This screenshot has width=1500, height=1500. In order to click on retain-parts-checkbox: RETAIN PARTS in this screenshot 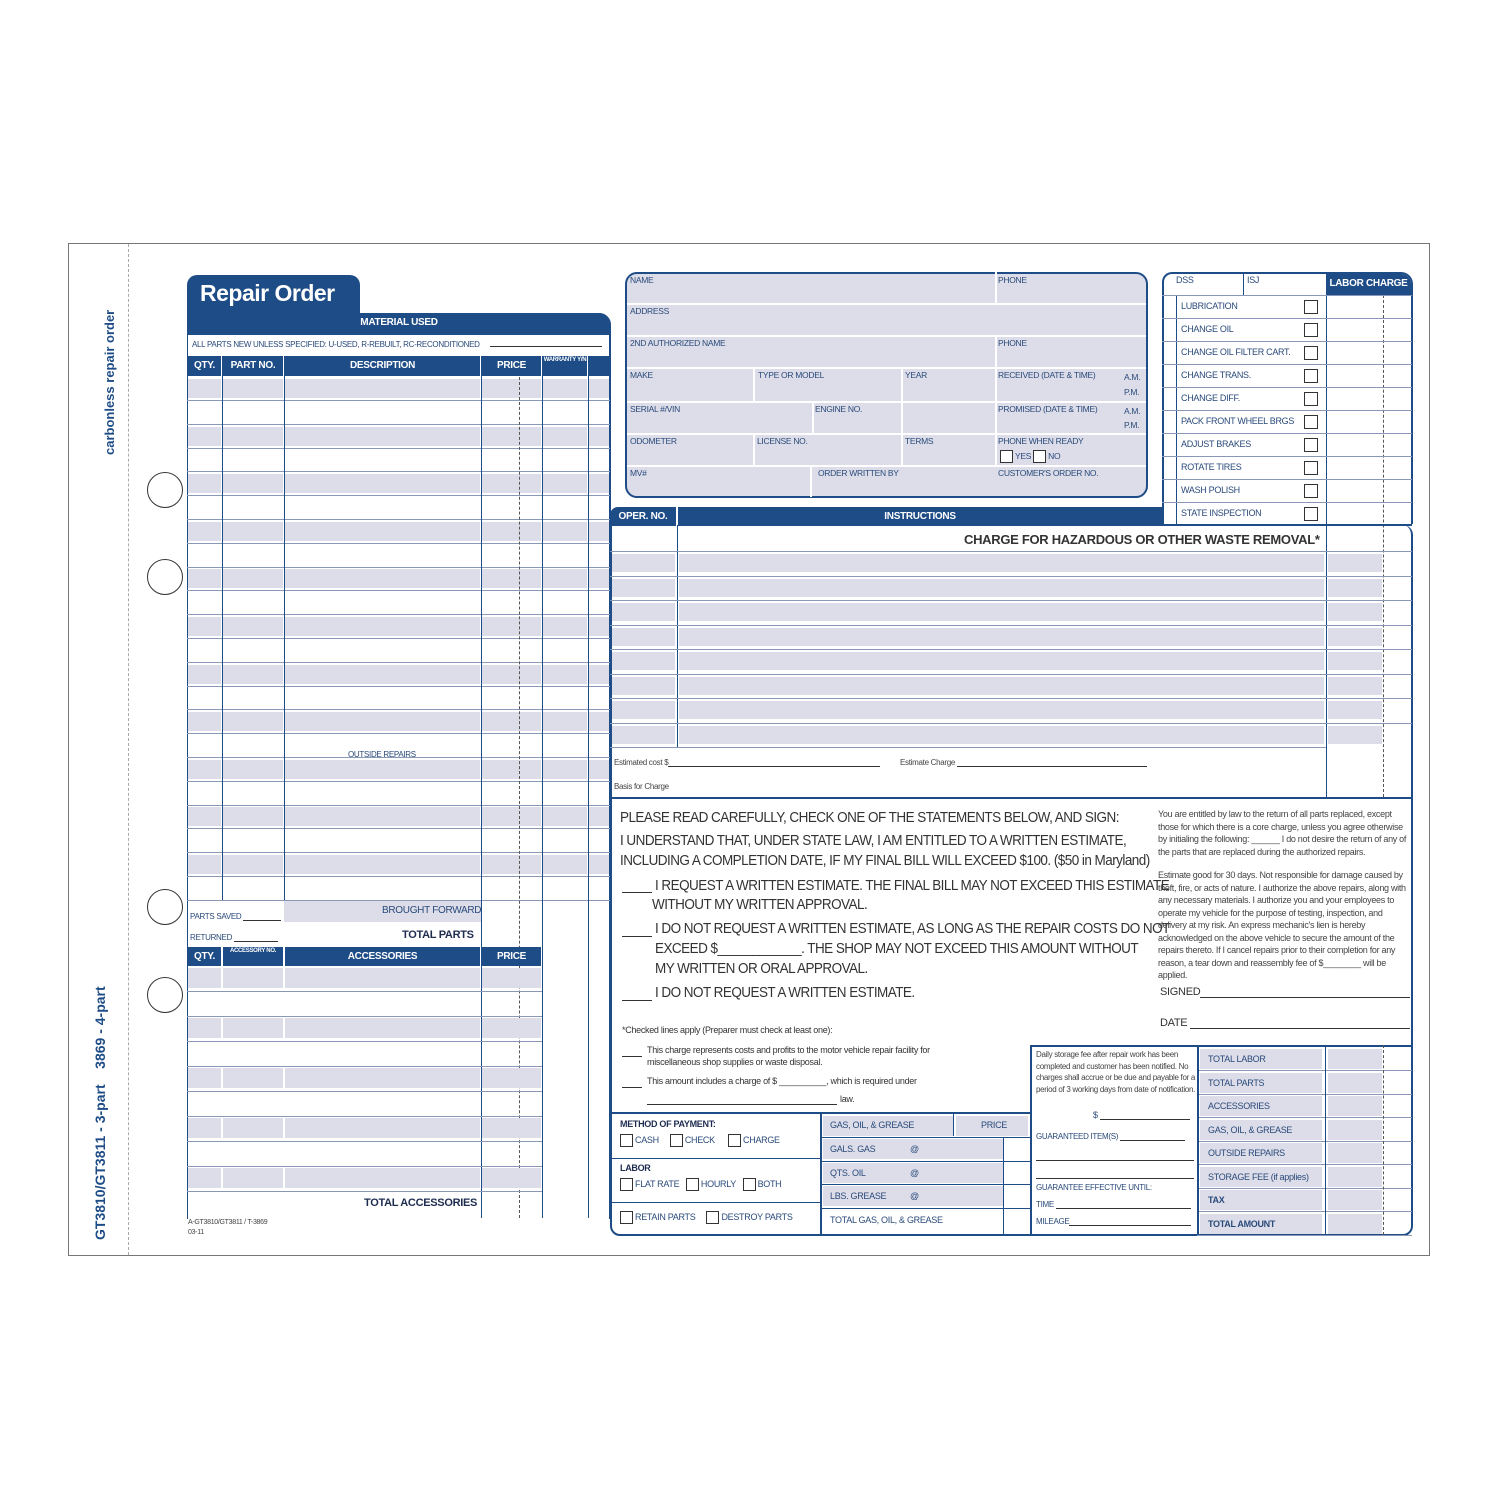, I will do `click(658, 1217)`.